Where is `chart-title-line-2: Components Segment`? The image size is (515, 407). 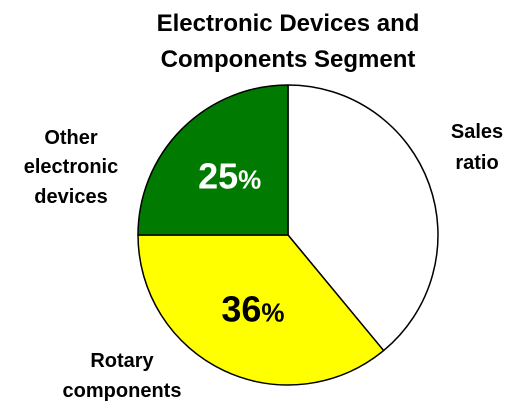
chart-title-line-2: Components Segment is located at coordinates (288, 59).